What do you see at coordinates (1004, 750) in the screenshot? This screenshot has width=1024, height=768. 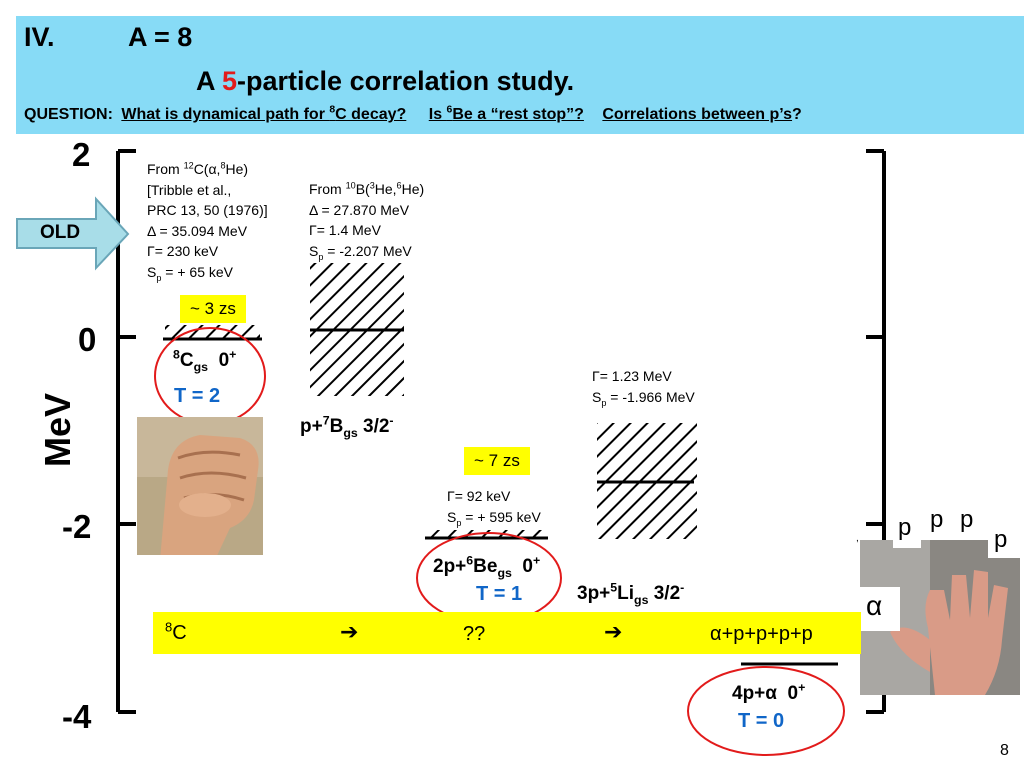 I see `page-number: 8` at bounding box center [1004, 750].